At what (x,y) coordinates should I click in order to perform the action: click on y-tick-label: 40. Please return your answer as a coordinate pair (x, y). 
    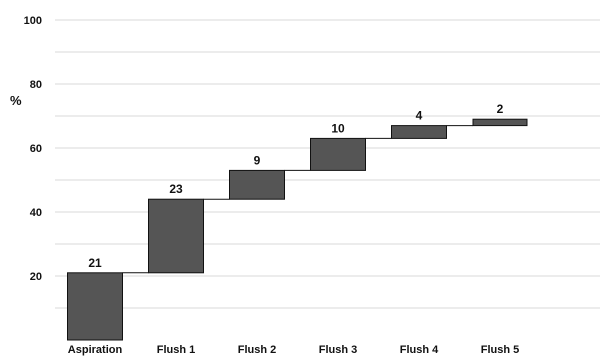
    Looking at the image, I should click on (36, 213).